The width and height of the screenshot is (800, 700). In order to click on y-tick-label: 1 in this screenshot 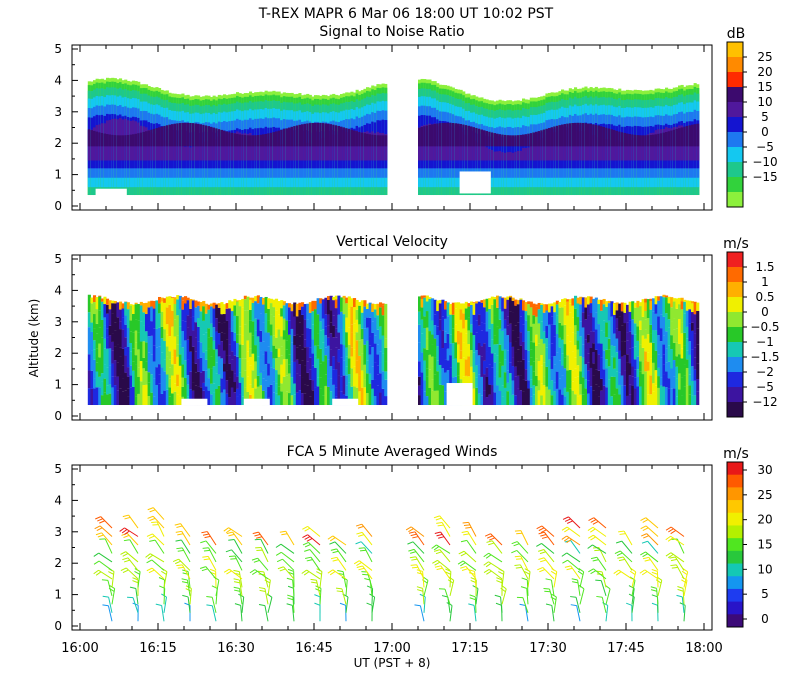, I will do `click(58, 175)`.